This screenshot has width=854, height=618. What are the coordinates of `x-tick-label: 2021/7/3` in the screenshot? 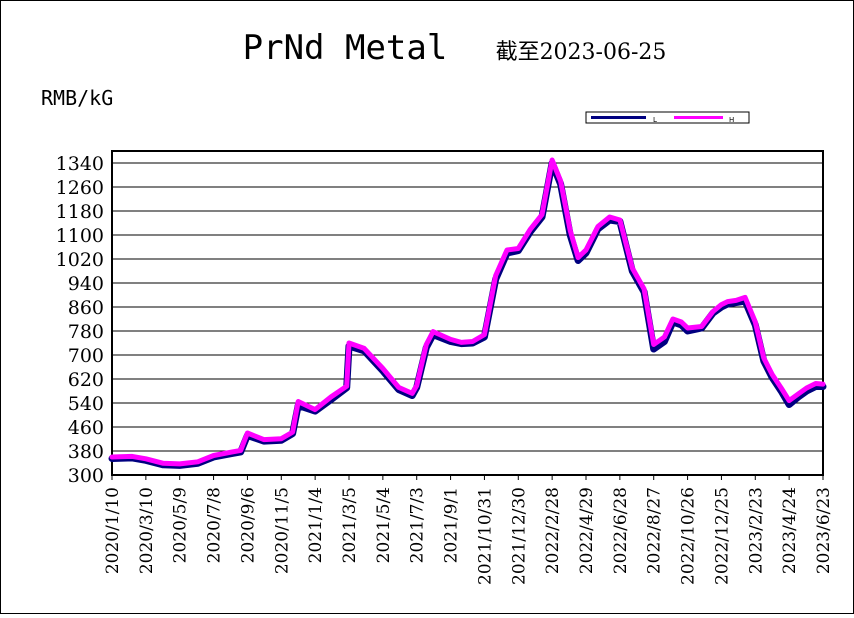 It's located at (418, 525).